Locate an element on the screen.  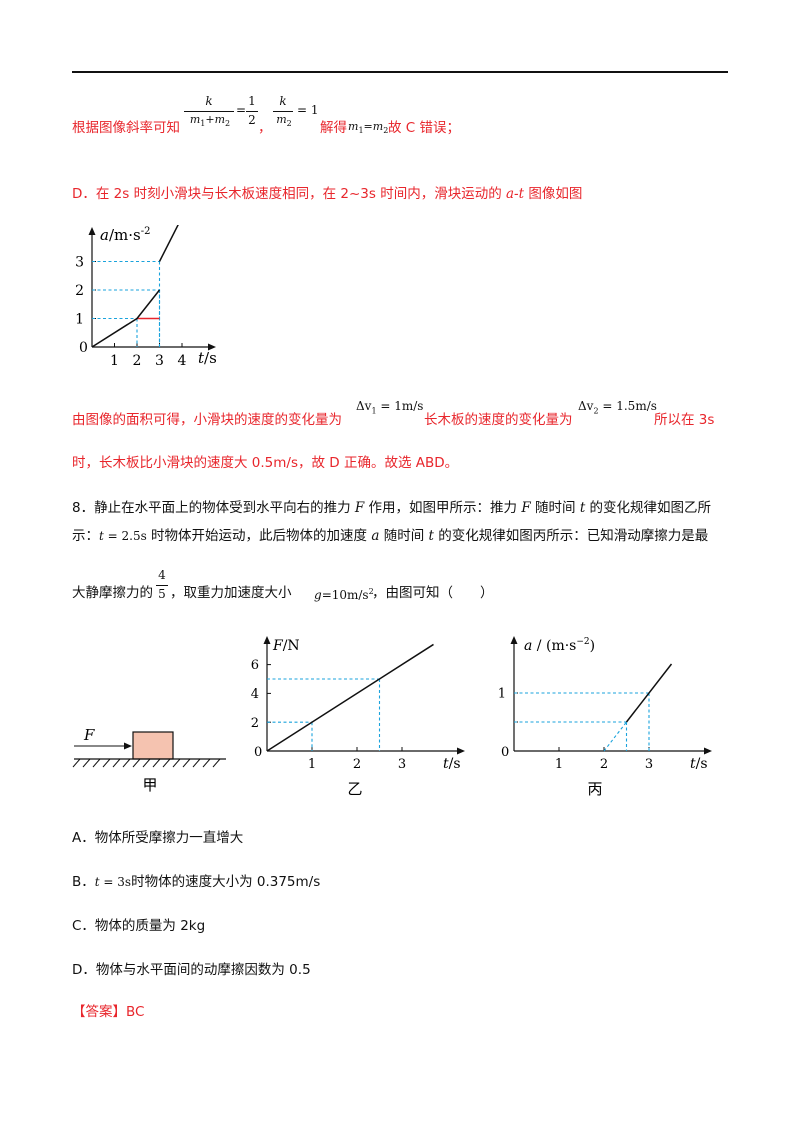
frac2-num: k is located at coordinates (283, 101).